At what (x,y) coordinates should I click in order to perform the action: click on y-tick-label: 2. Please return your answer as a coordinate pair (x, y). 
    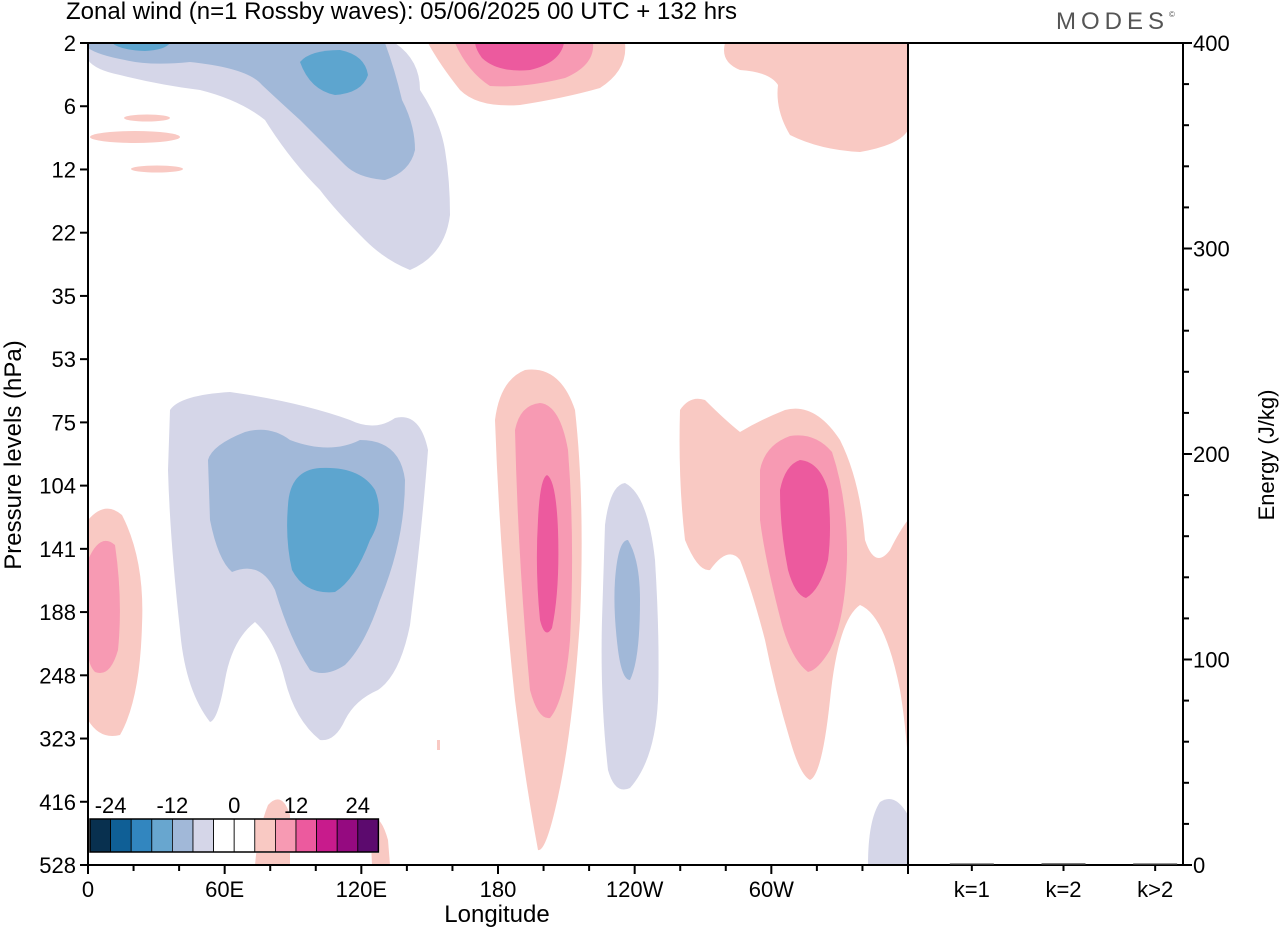
    Looking at the image, I should click on (70, 43).